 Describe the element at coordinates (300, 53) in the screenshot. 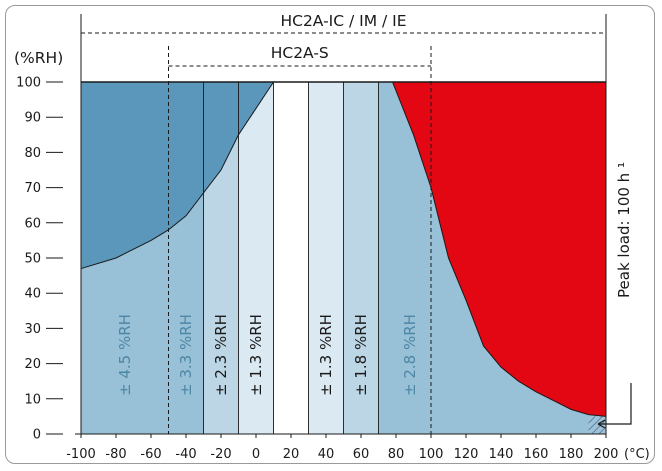

I see `title-narrow-range: HC2A-S` at that location.